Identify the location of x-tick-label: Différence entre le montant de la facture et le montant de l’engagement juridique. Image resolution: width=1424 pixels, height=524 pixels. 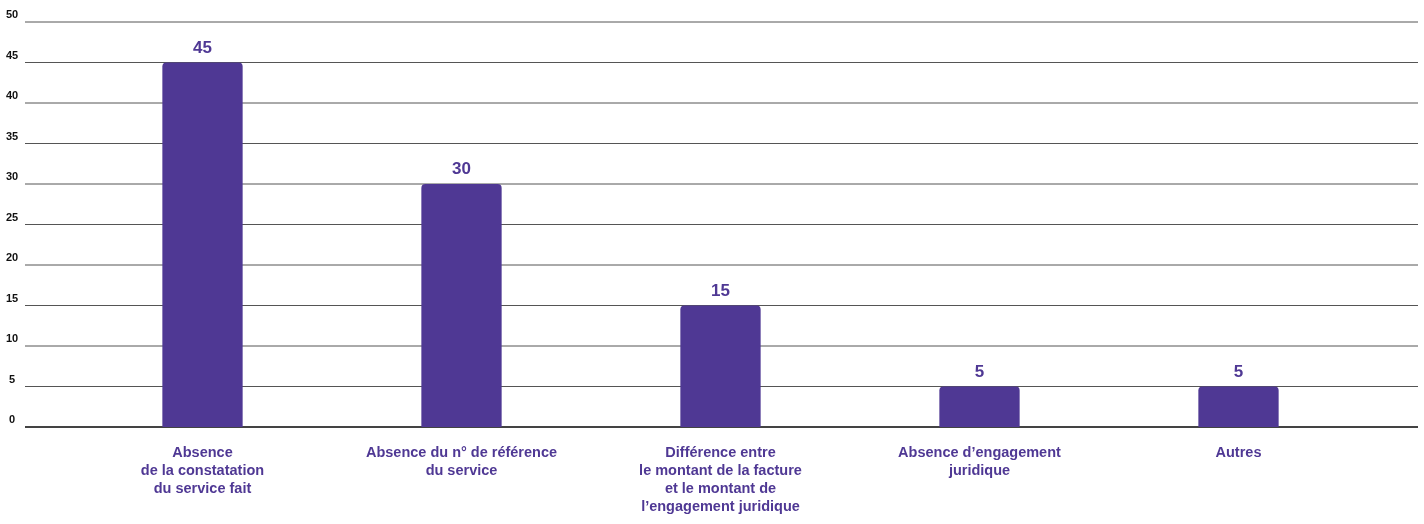
(720, 479).